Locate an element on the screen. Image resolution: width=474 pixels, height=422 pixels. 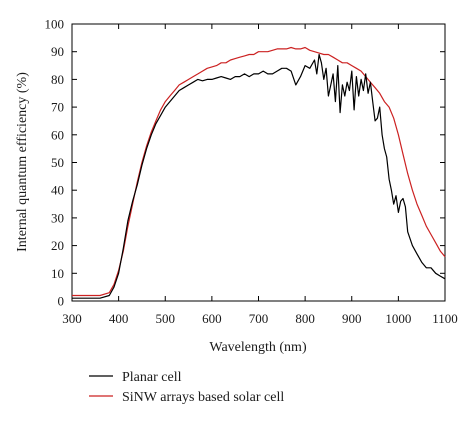
legend: Planar cell SiNW arrays based solar cell is located at coordinates (186, 387).